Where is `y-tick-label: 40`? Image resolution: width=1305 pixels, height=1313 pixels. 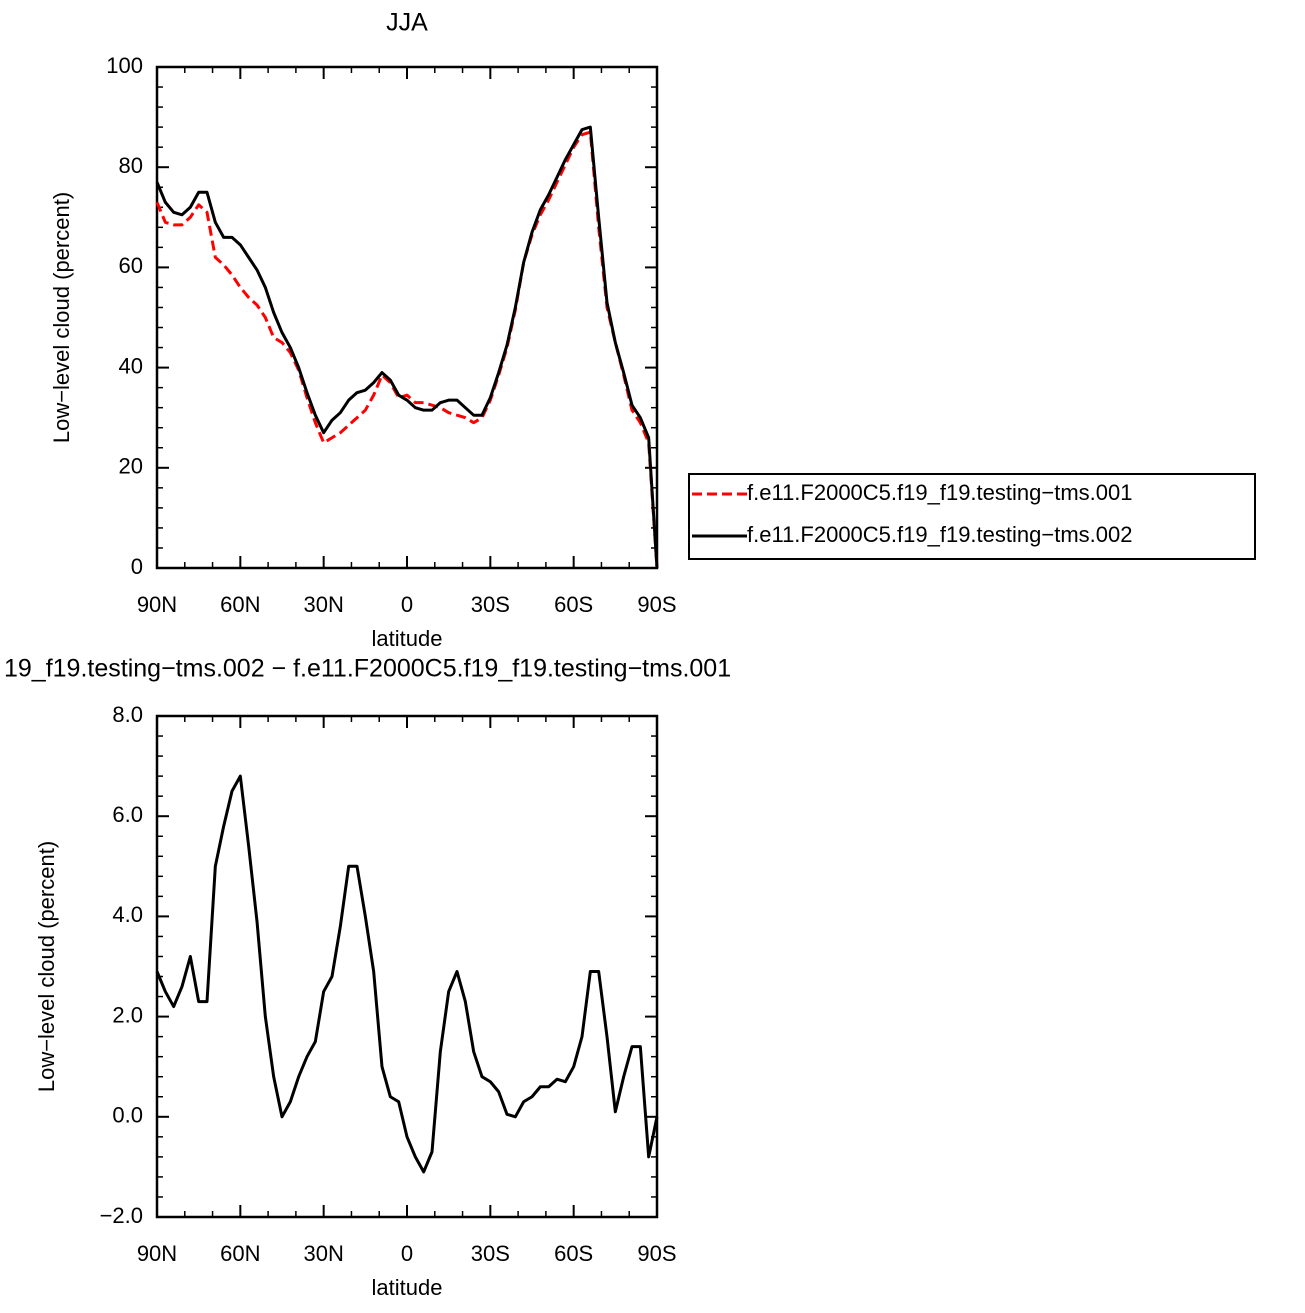 y-tick-label: 40 is located at coordinates (131, 365).